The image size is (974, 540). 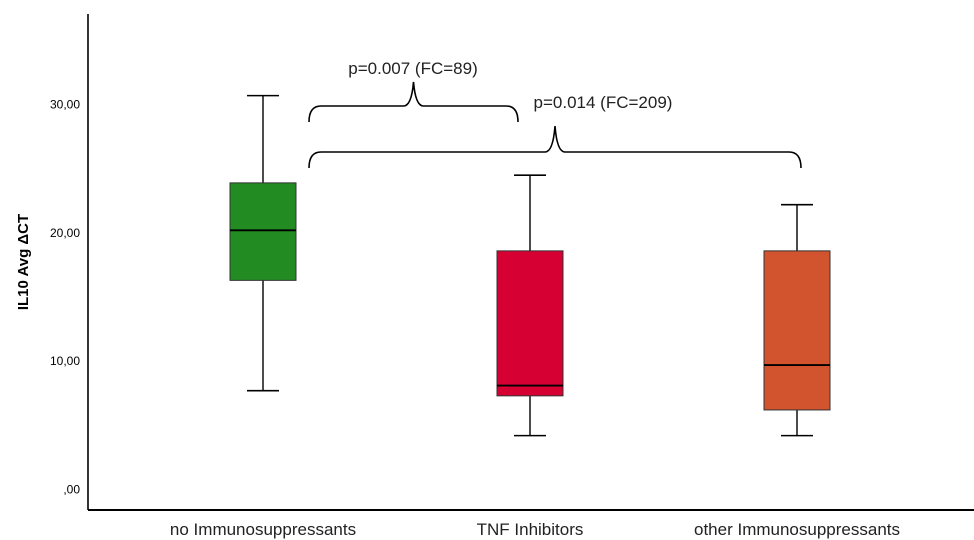 I want to click on significance-bracket: p=0.007 (FC=89), so click(x=413, y=91).